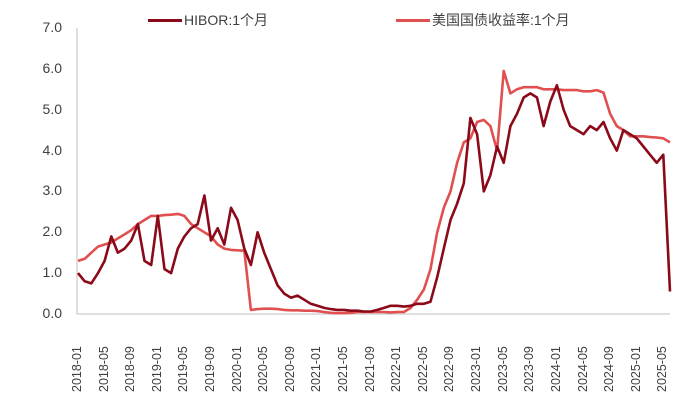 This screenshot has width=700, height=405. What do you see at coordinates (52, 272) in the screenshot?
I see `y-tick-label: 1.0` at bounding box center [52, 272].